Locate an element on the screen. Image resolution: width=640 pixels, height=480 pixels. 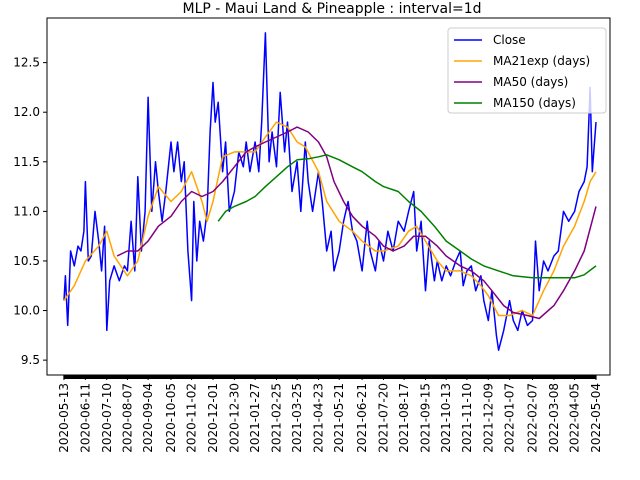
y-tick-label: 11.0 is located at coordinates (26, 211).